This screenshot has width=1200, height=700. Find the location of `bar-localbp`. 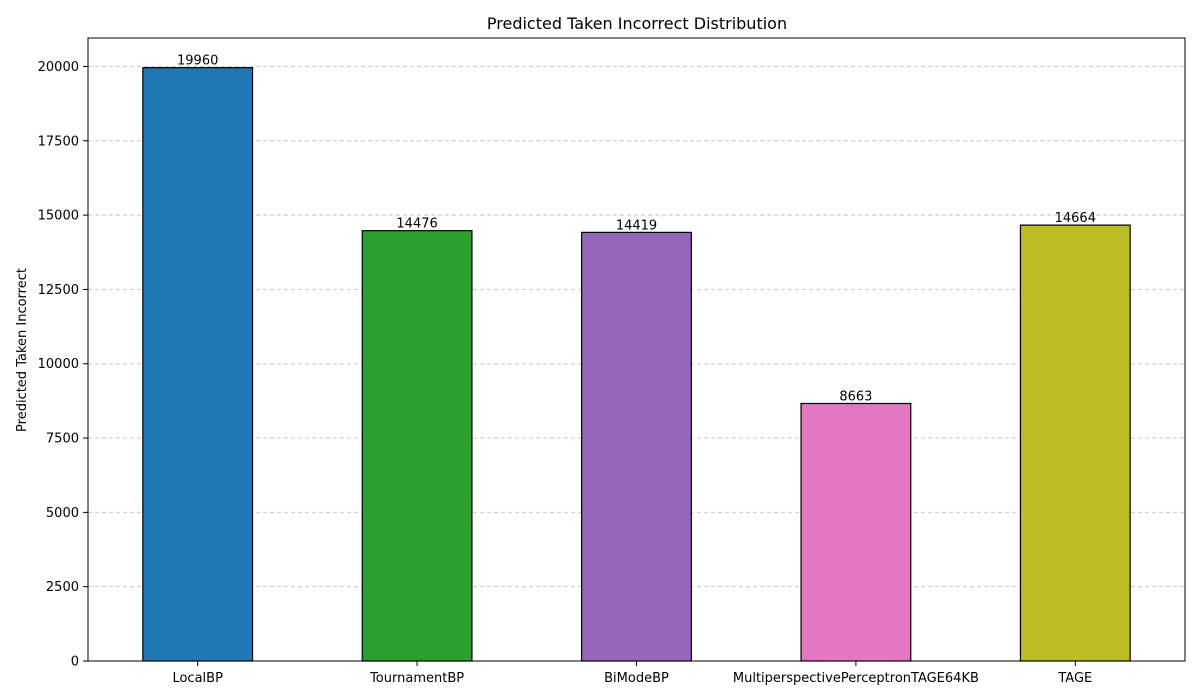

bar-localbp is located at coordinates (198, 364).